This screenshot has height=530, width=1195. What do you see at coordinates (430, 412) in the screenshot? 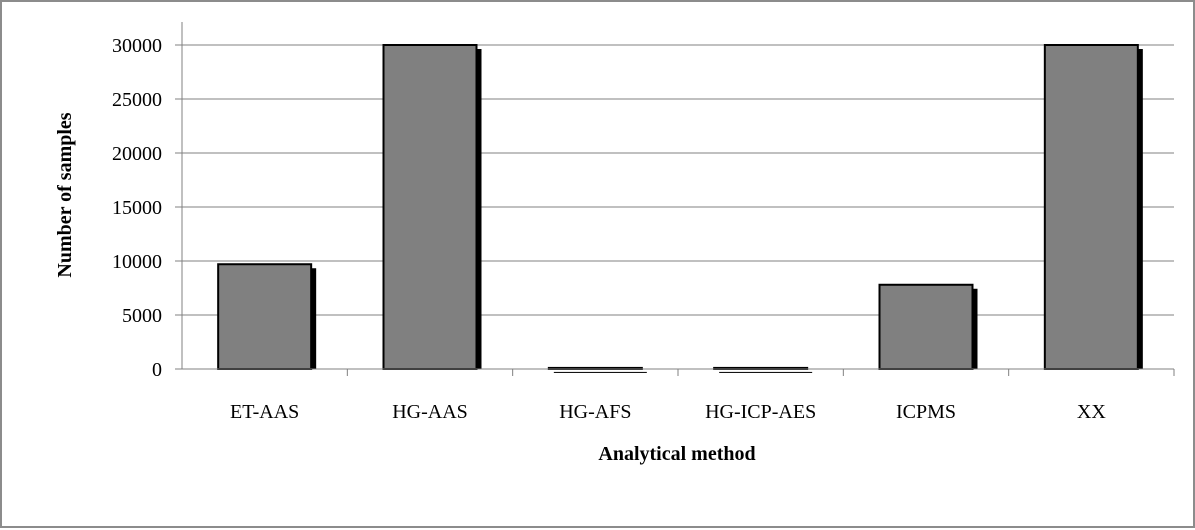
I see `x-tick-label: HG-AAS` at bounding box center [430, 412].